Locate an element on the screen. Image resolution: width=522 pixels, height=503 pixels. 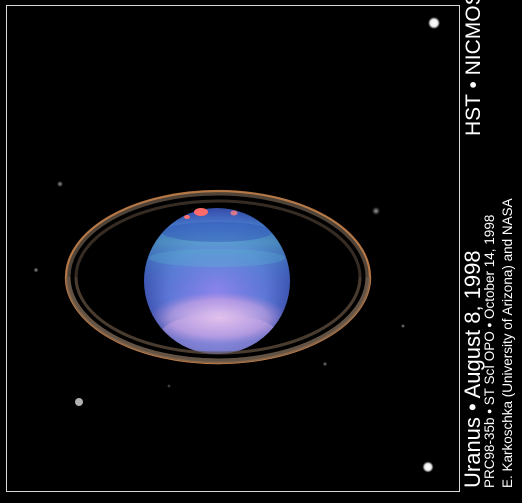
moon-bright-bottom-right is located at coordinates (428, 467).